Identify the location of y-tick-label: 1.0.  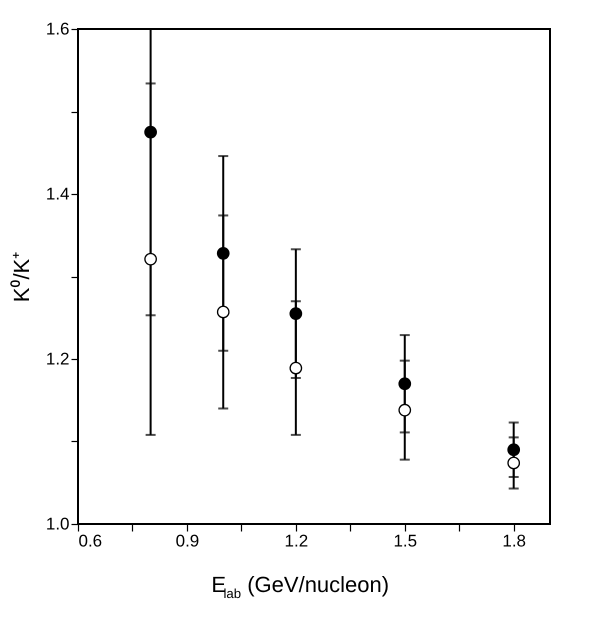
(58, 524).